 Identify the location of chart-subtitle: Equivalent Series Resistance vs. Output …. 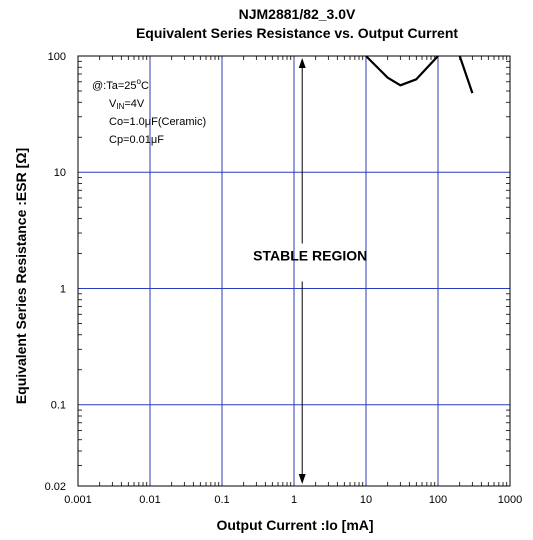
(297, 33).